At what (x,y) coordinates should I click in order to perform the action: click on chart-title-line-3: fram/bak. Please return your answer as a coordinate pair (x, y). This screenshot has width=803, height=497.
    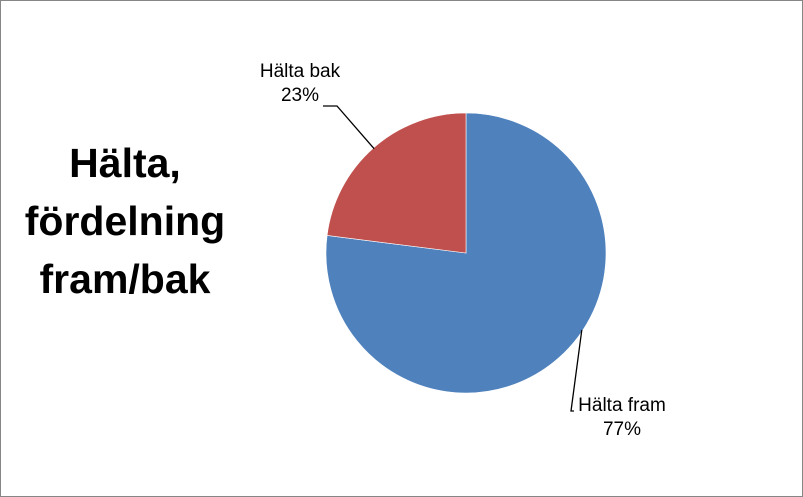
    Looking at the image, I should click on (125, 279).